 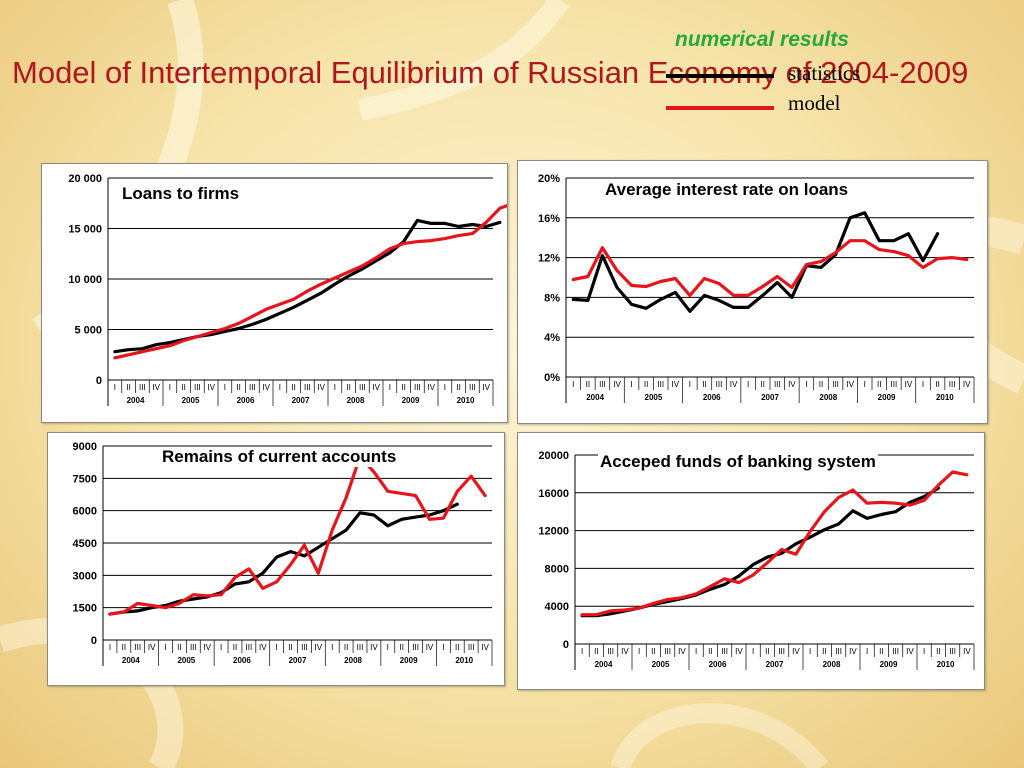 What do you see at coordinates (553, 532) in the screenshot?
I see `y-tick-label: 12000` at bounding box center [553, 532].